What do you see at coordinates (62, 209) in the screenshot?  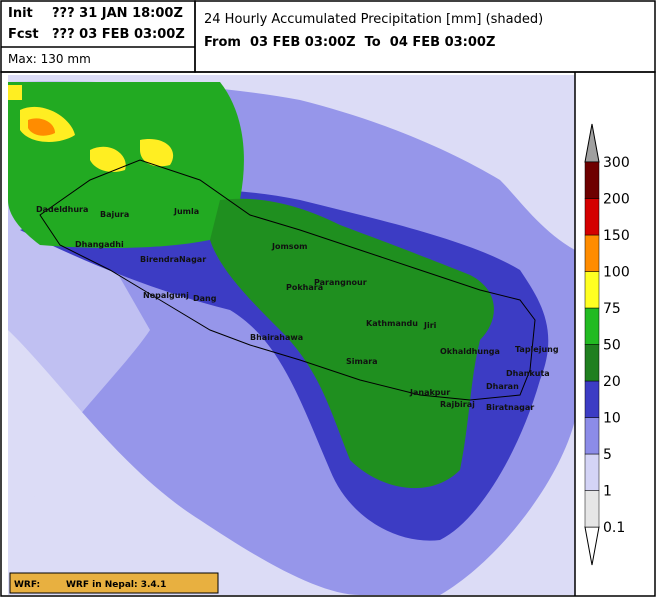 I see `city-label: Dadeldhura` at bounding box center [62, 209].